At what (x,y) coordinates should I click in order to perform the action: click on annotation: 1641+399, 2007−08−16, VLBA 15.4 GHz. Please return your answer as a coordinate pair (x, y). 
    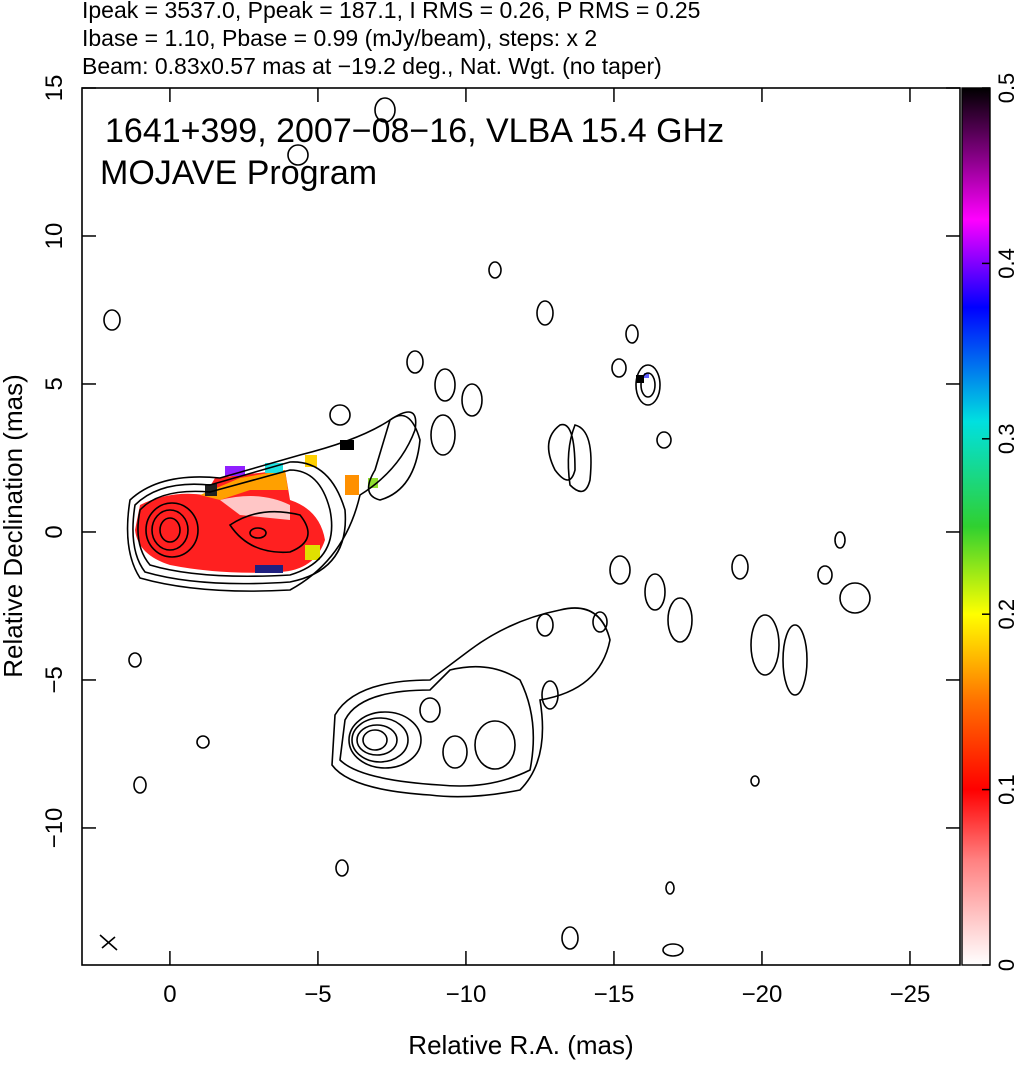
    Looking at the image, I should click on (414, 131).